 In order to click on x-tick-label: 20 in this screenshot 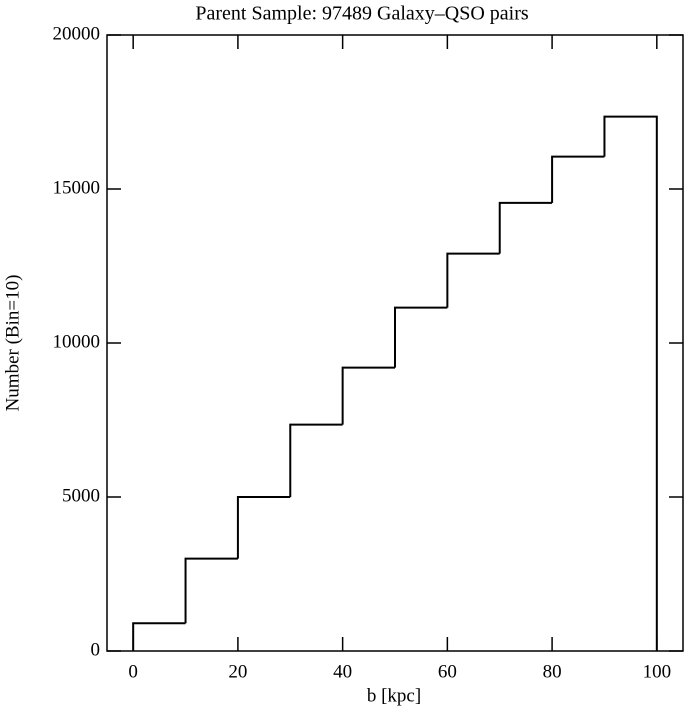, I will do `click(237, 671)`.